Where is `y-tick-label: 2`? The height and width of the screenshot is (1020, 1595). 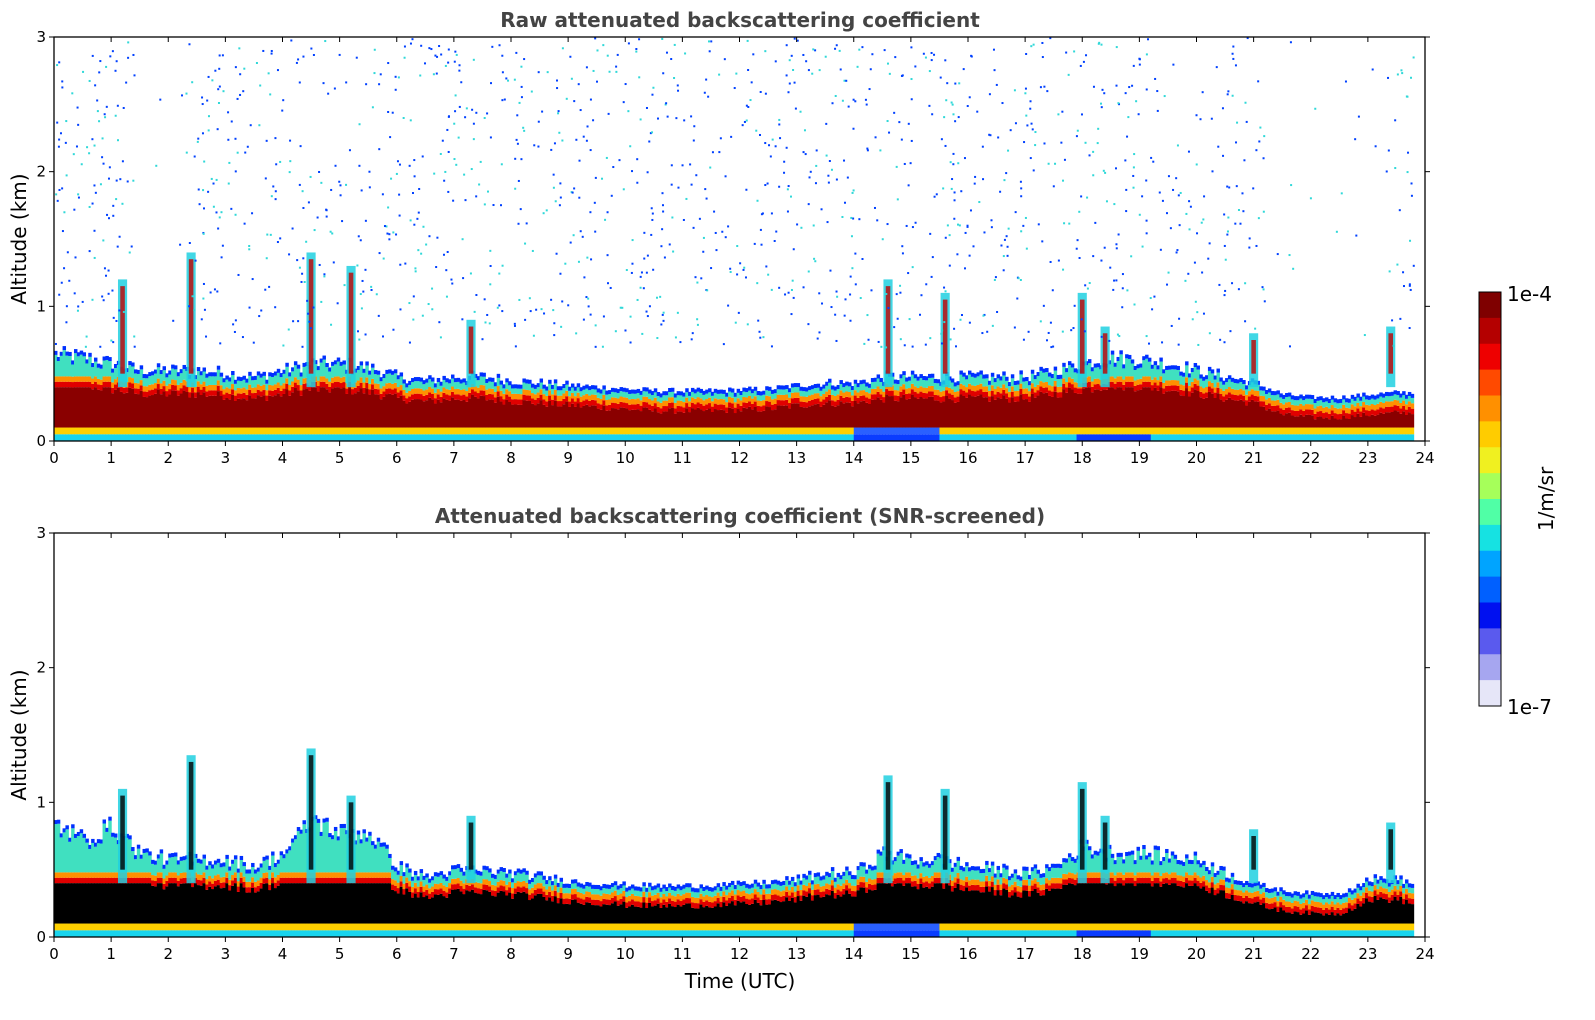
y-tick-label: 2 is located at coordinates (41, 668).